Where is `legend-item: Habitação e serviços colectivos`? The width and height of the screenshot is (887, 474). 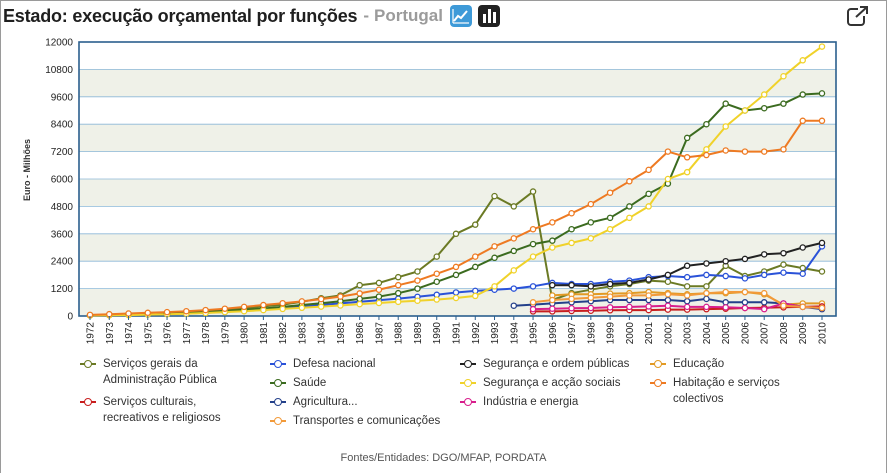
legend-item: Habitação e serviços colectivos is located at coordinates (725, 391).